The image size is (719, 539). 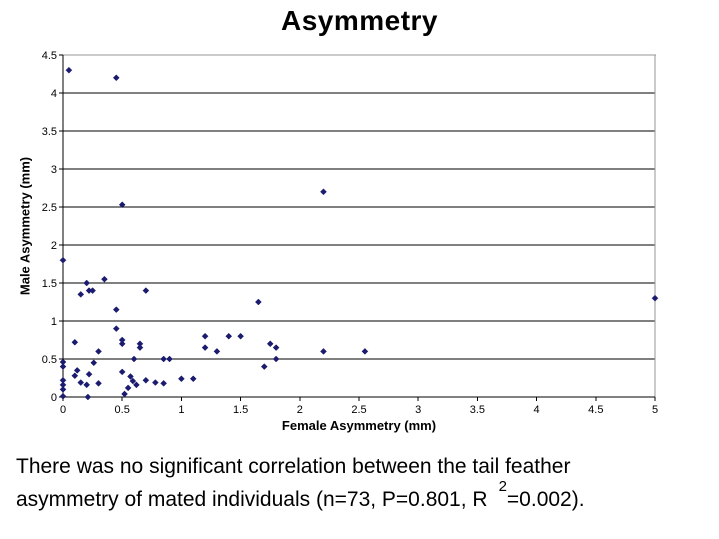 What do you see at coordinates (49, 208) in the screenshot?
I see `y-tick-label: 2.5` at bounding box center [49, 208].